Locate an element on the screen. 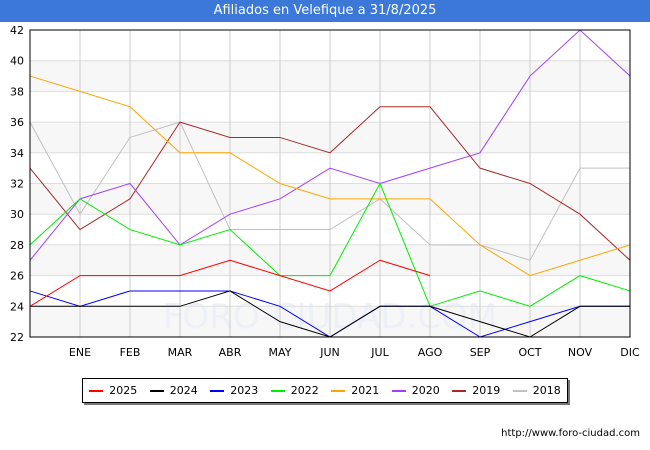 This screenshot has height=450, width=650. y-tick-label: 38 is located at coordinates (17, 91).